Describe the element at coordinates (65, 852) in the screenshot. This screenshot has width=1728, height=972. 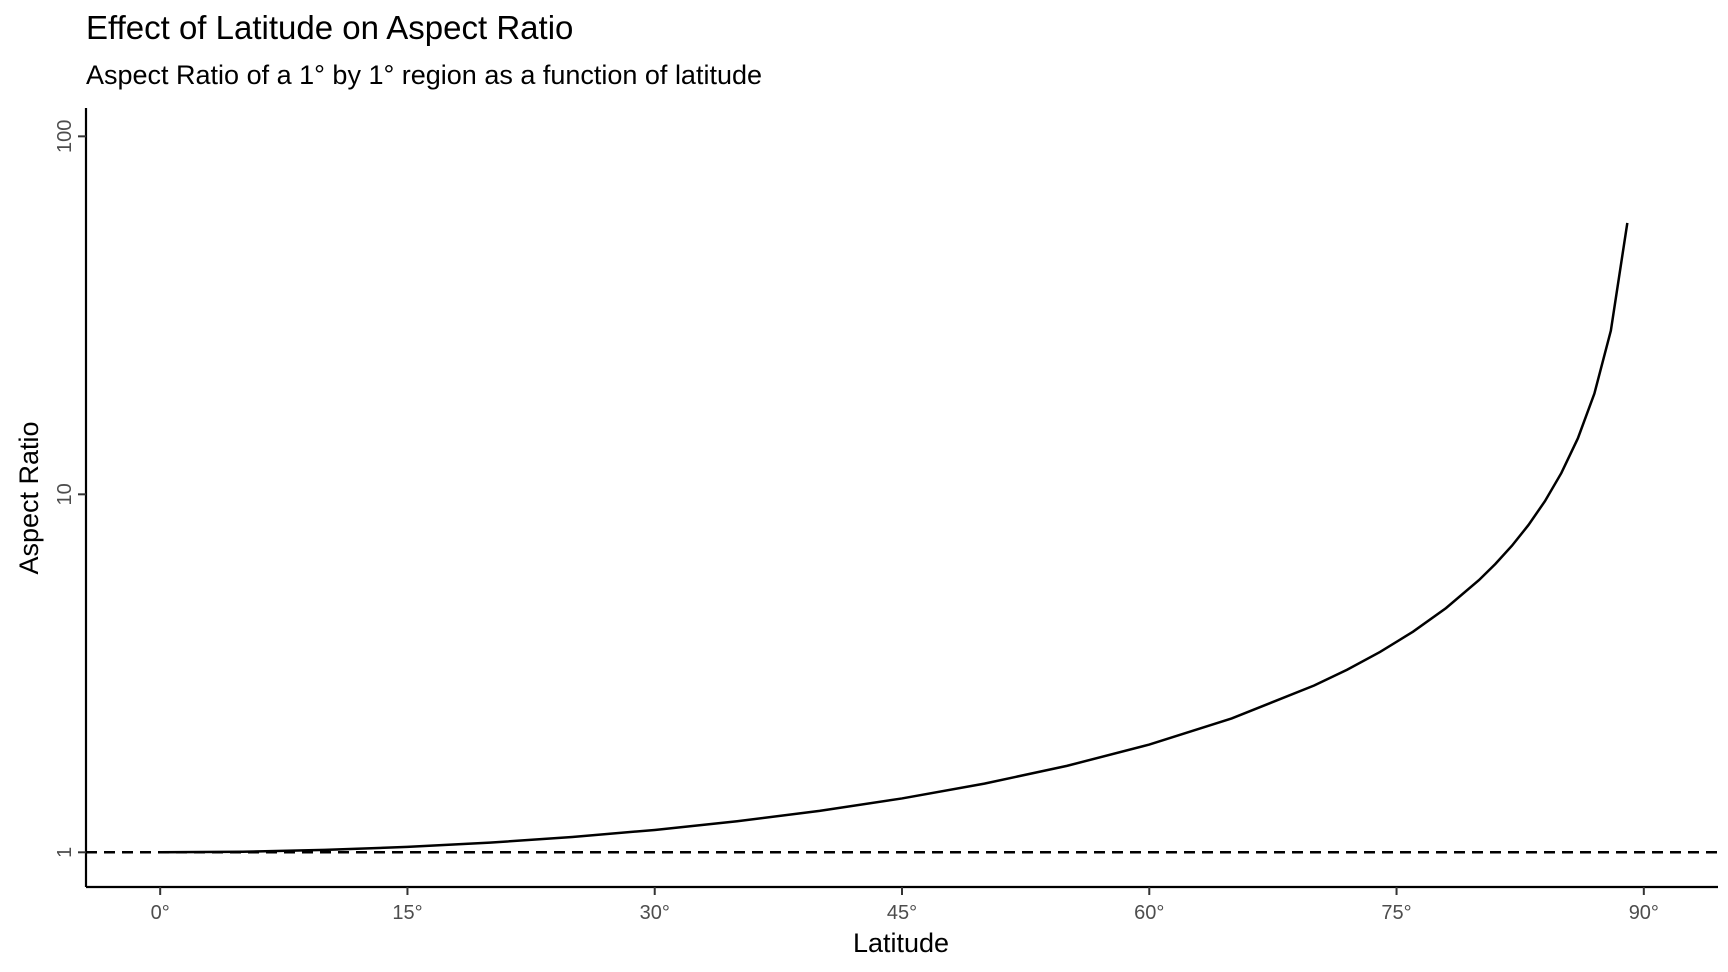
I see `y-tick-label: 1` at that location.